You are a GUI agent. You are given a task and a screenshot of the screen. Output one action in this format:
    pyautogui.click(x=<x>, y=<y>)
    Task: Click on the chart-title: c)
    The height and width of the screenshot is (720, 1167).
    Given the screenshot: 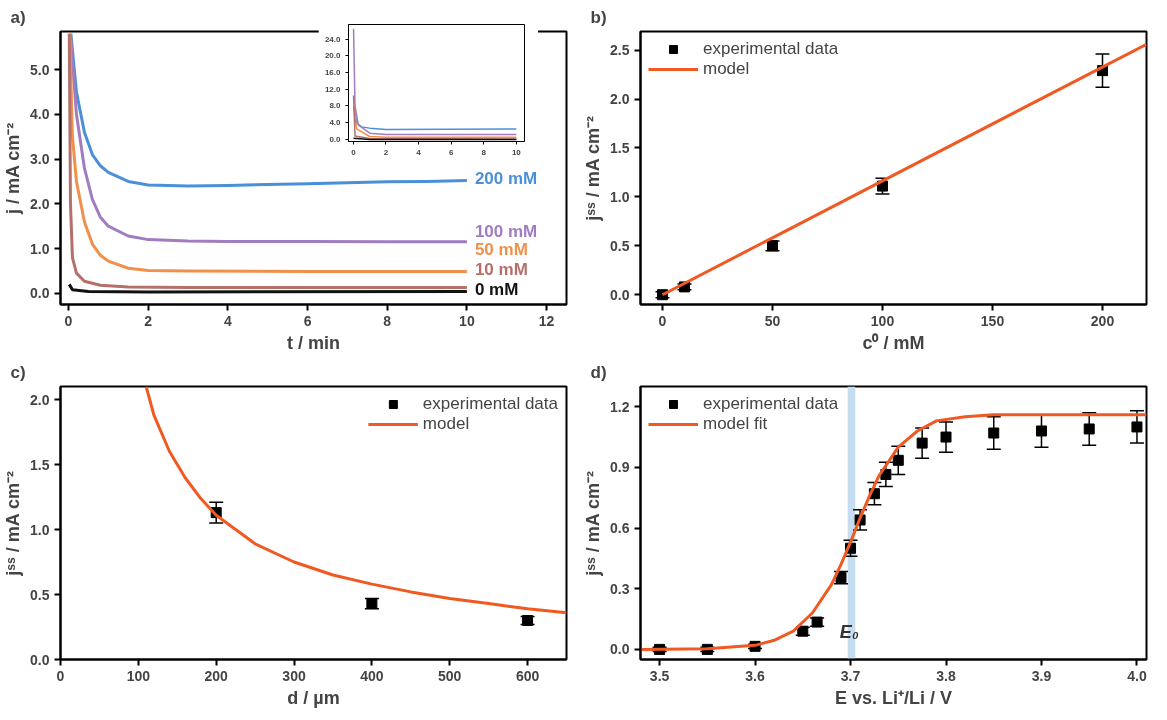 What is the action you would take?
    pyautogui.click(x=18, y=372)
    